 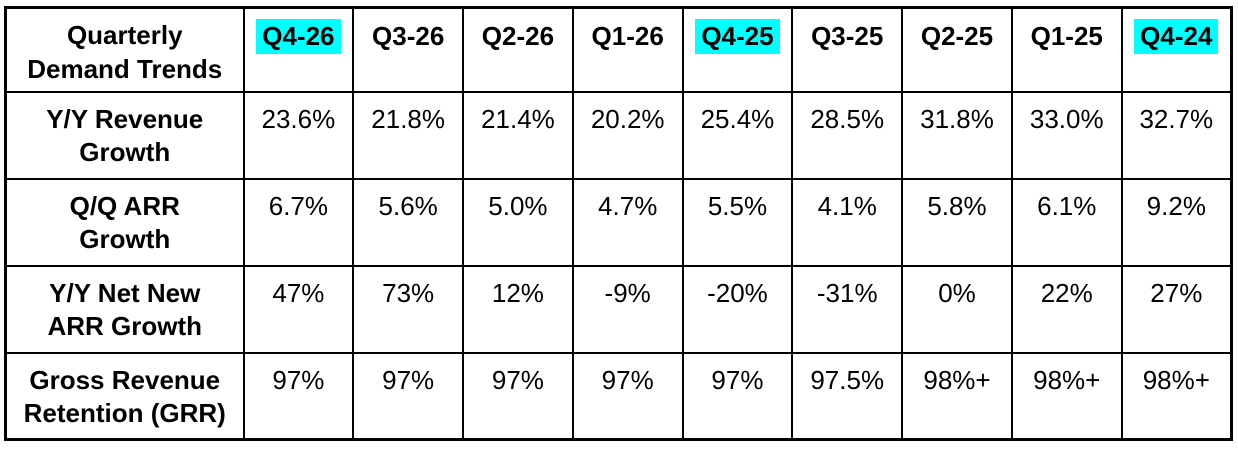 I want to click on data-cell: 25.4%, so click(x=737, y=135).